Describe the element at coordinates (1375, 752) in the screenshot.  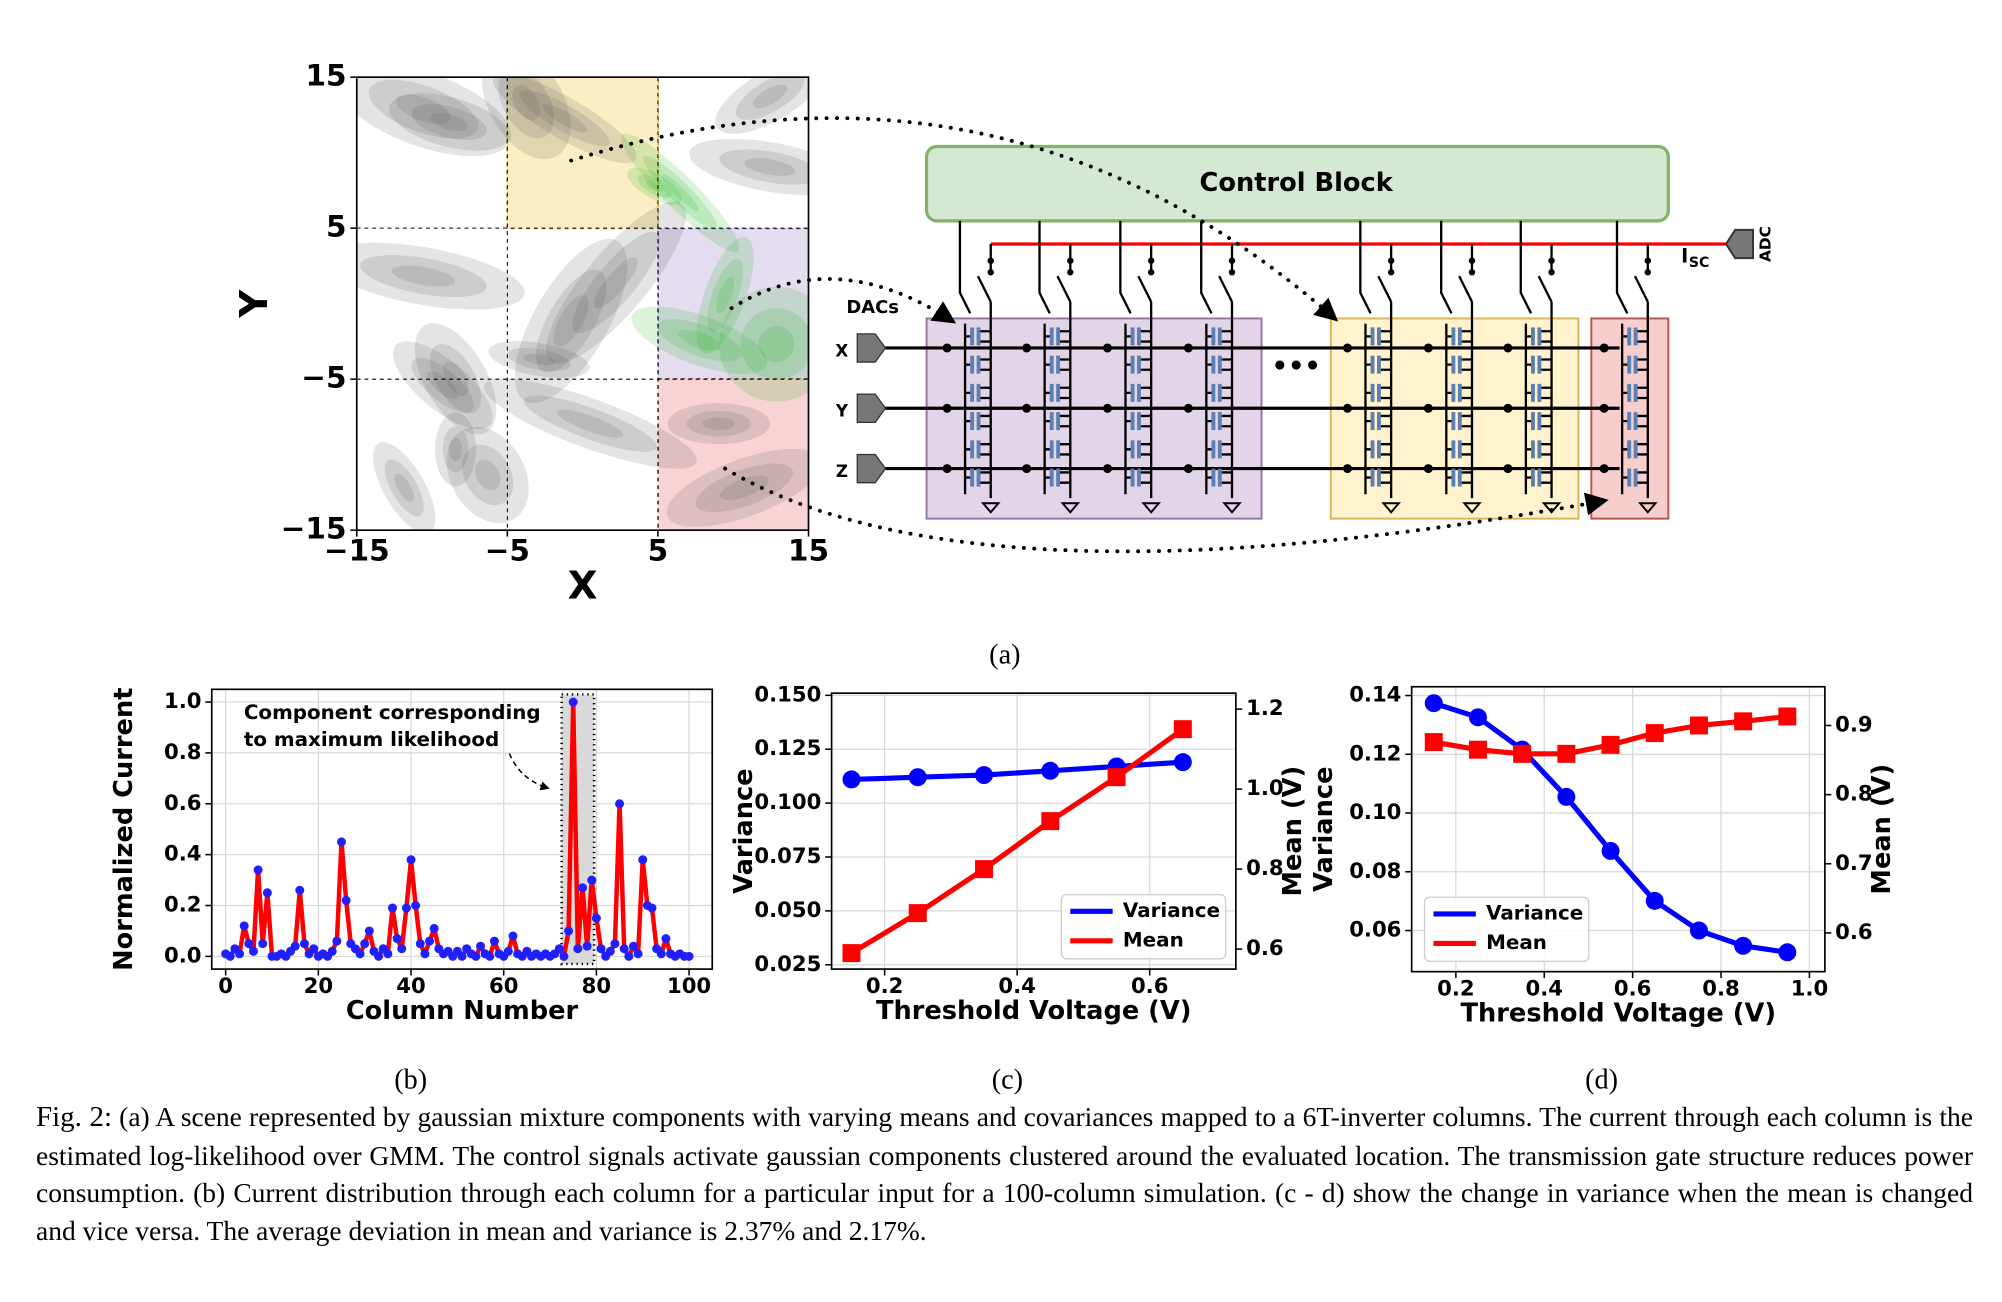
I see `y-tick-label: 0.12` at that location.